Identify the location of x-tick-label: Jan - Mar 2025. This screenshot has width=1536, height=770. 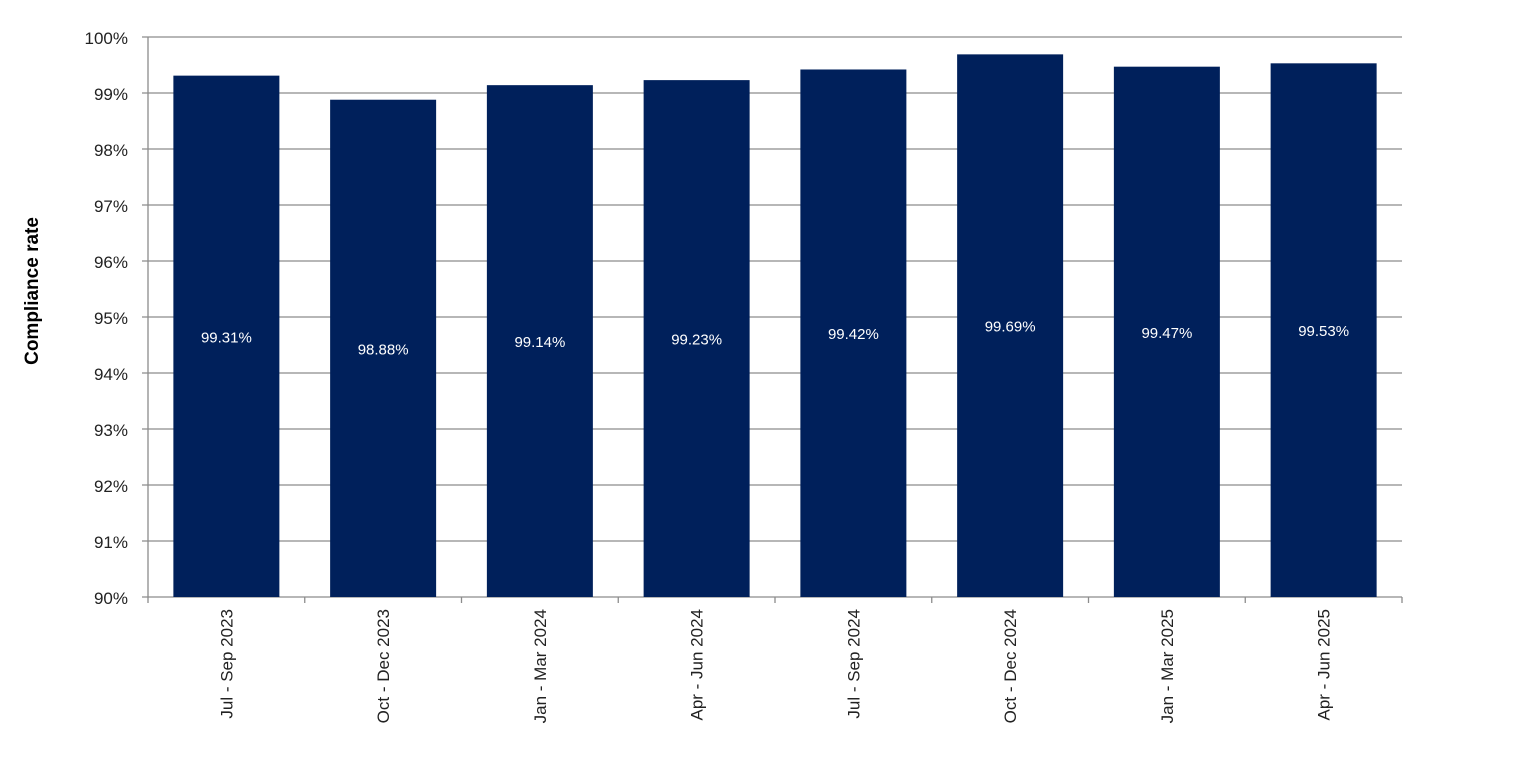
(1167, 666).